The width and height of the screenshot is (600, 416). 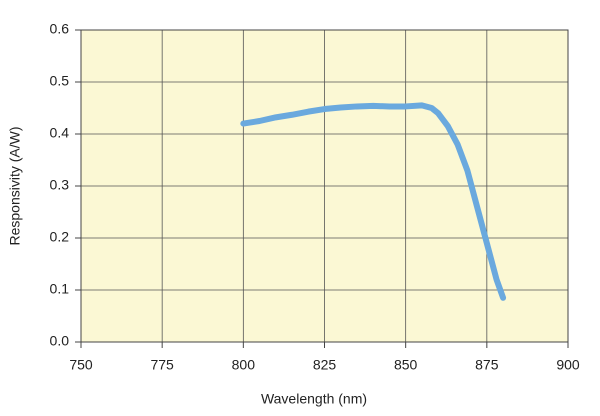 I want to click on x-tick-label: 875, so click(x=487, y=365).